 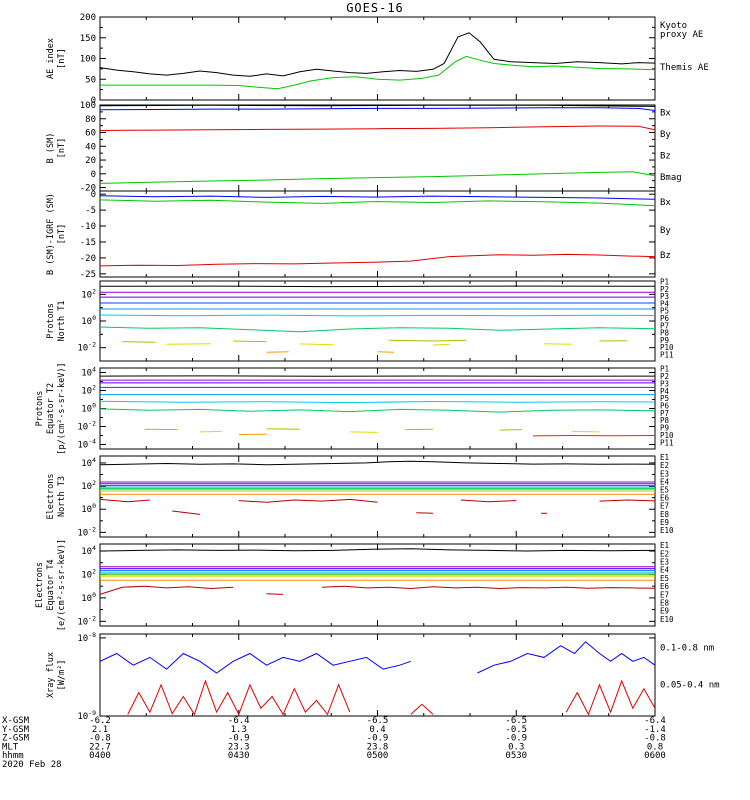 I want to click on axis-row-y-gsm-value-2: 0.4, so click(x=377, y=730).